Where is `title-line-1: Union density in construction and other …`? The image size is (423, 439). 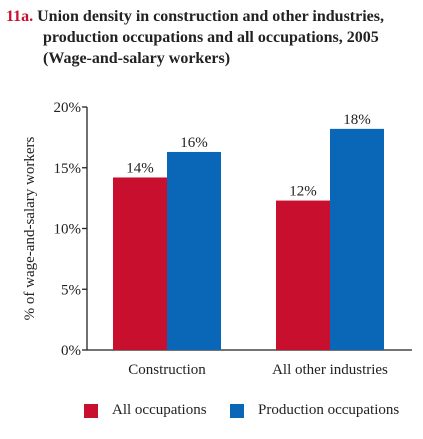 title-line-1: Union density in construction and other … is located at coordinates (210, 16).